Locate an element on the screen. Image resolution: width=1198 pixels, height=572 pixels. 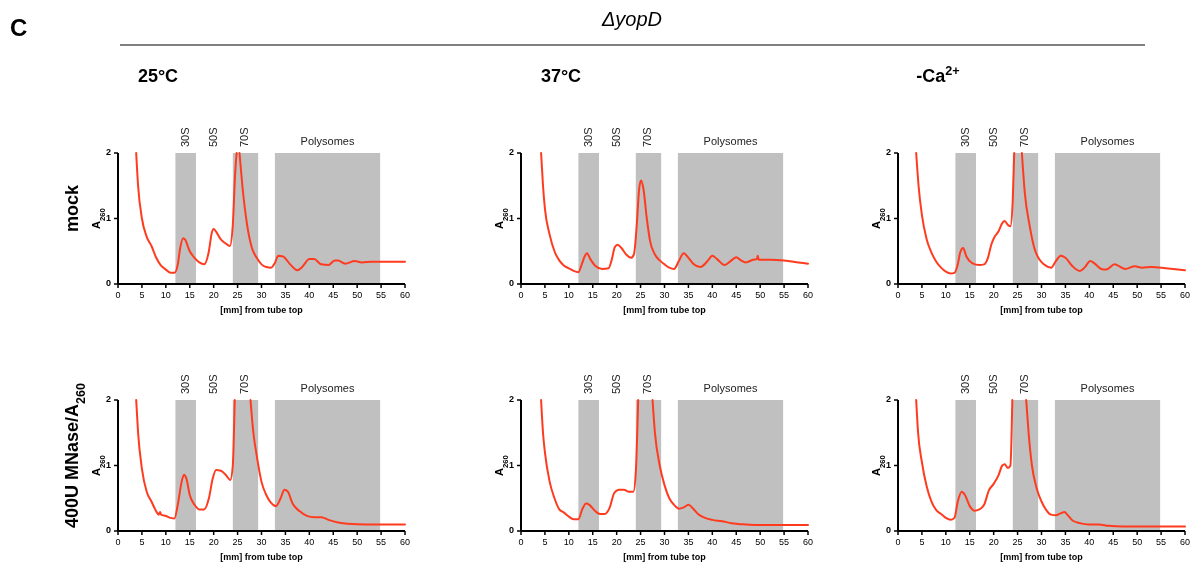
line-series is located at coordinates (674, 213).